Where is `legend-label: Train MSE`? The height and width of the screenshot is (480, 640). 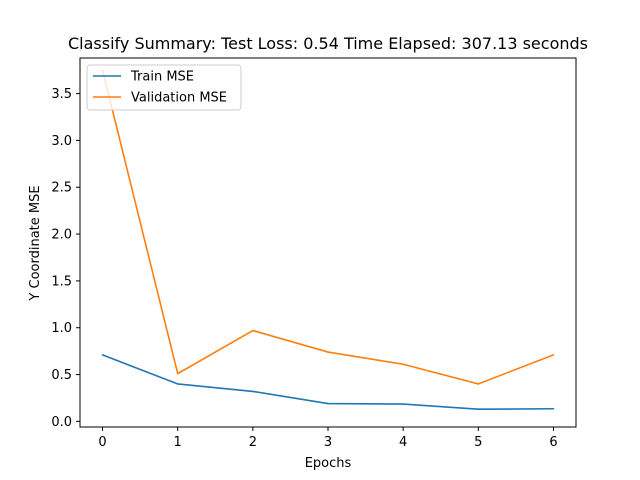
legend-label: Train MSE is located at coordinates (162, 77).